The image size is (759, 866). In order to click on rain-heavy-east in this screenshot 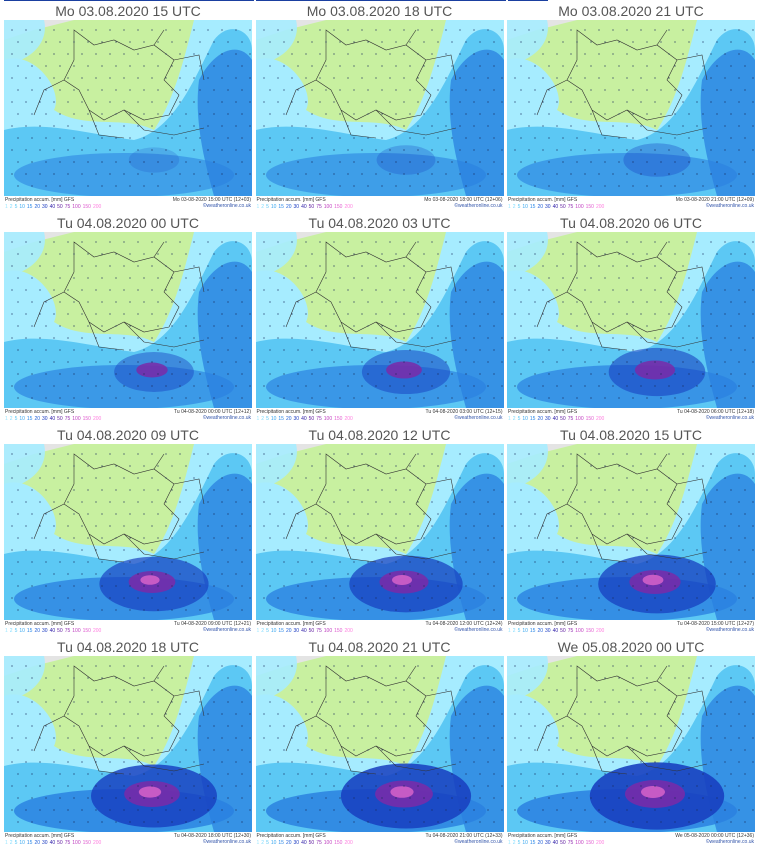, I will do `click(727, 334)`.